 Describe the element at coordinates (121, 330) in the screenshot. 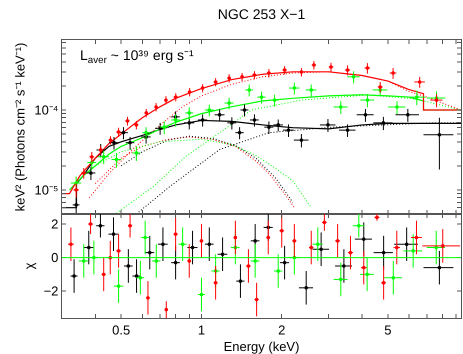

I see `x-tick-label: 0.5` at that location.